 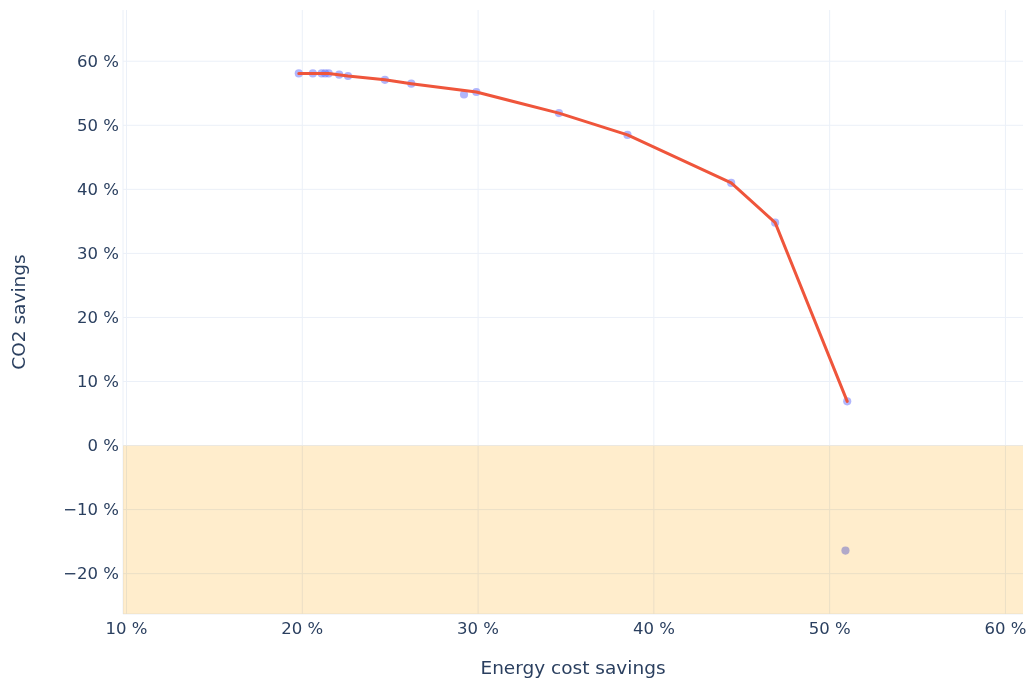 What do you see at coordinates (98, 254) in the screenshot?
I see `y-tick-label: 30 %` at bounding box center [98, 254].